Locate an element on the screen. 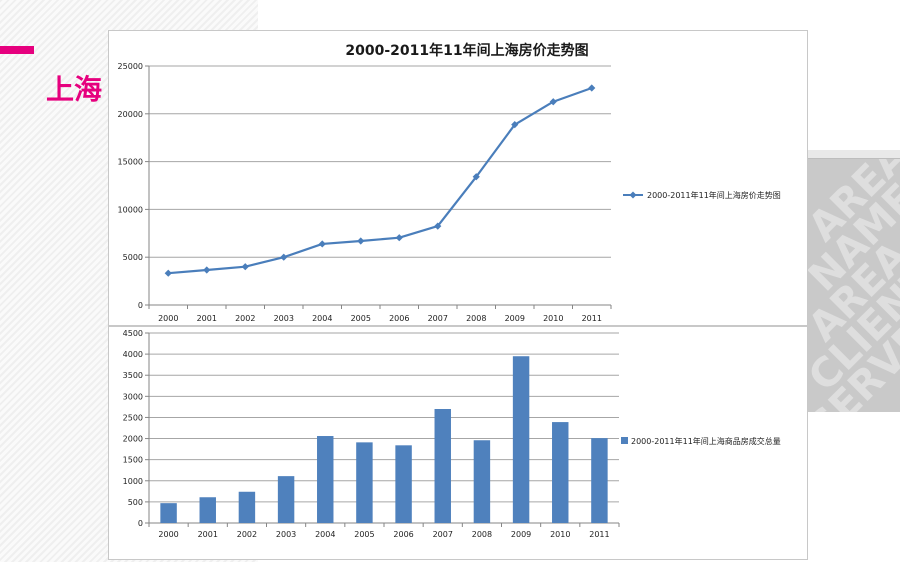 This screenshot has width=900, height=562. y-tick-label: 1000 is located at coordinates (133, 481).